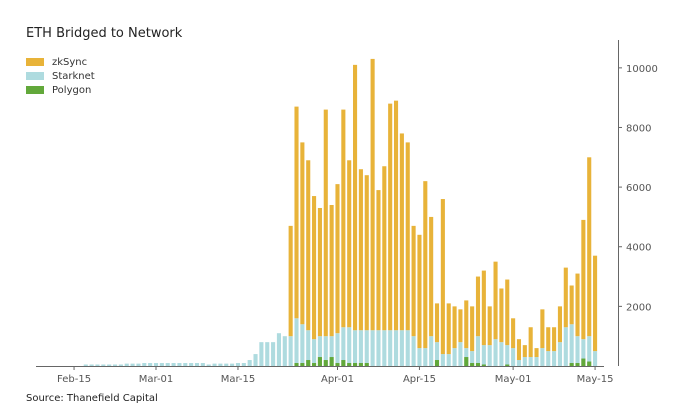  What do you see at coordinates (70, 62) in the screenshot?
I see `legend-label-zksync: zkSync` at bounding box center [70, 62].